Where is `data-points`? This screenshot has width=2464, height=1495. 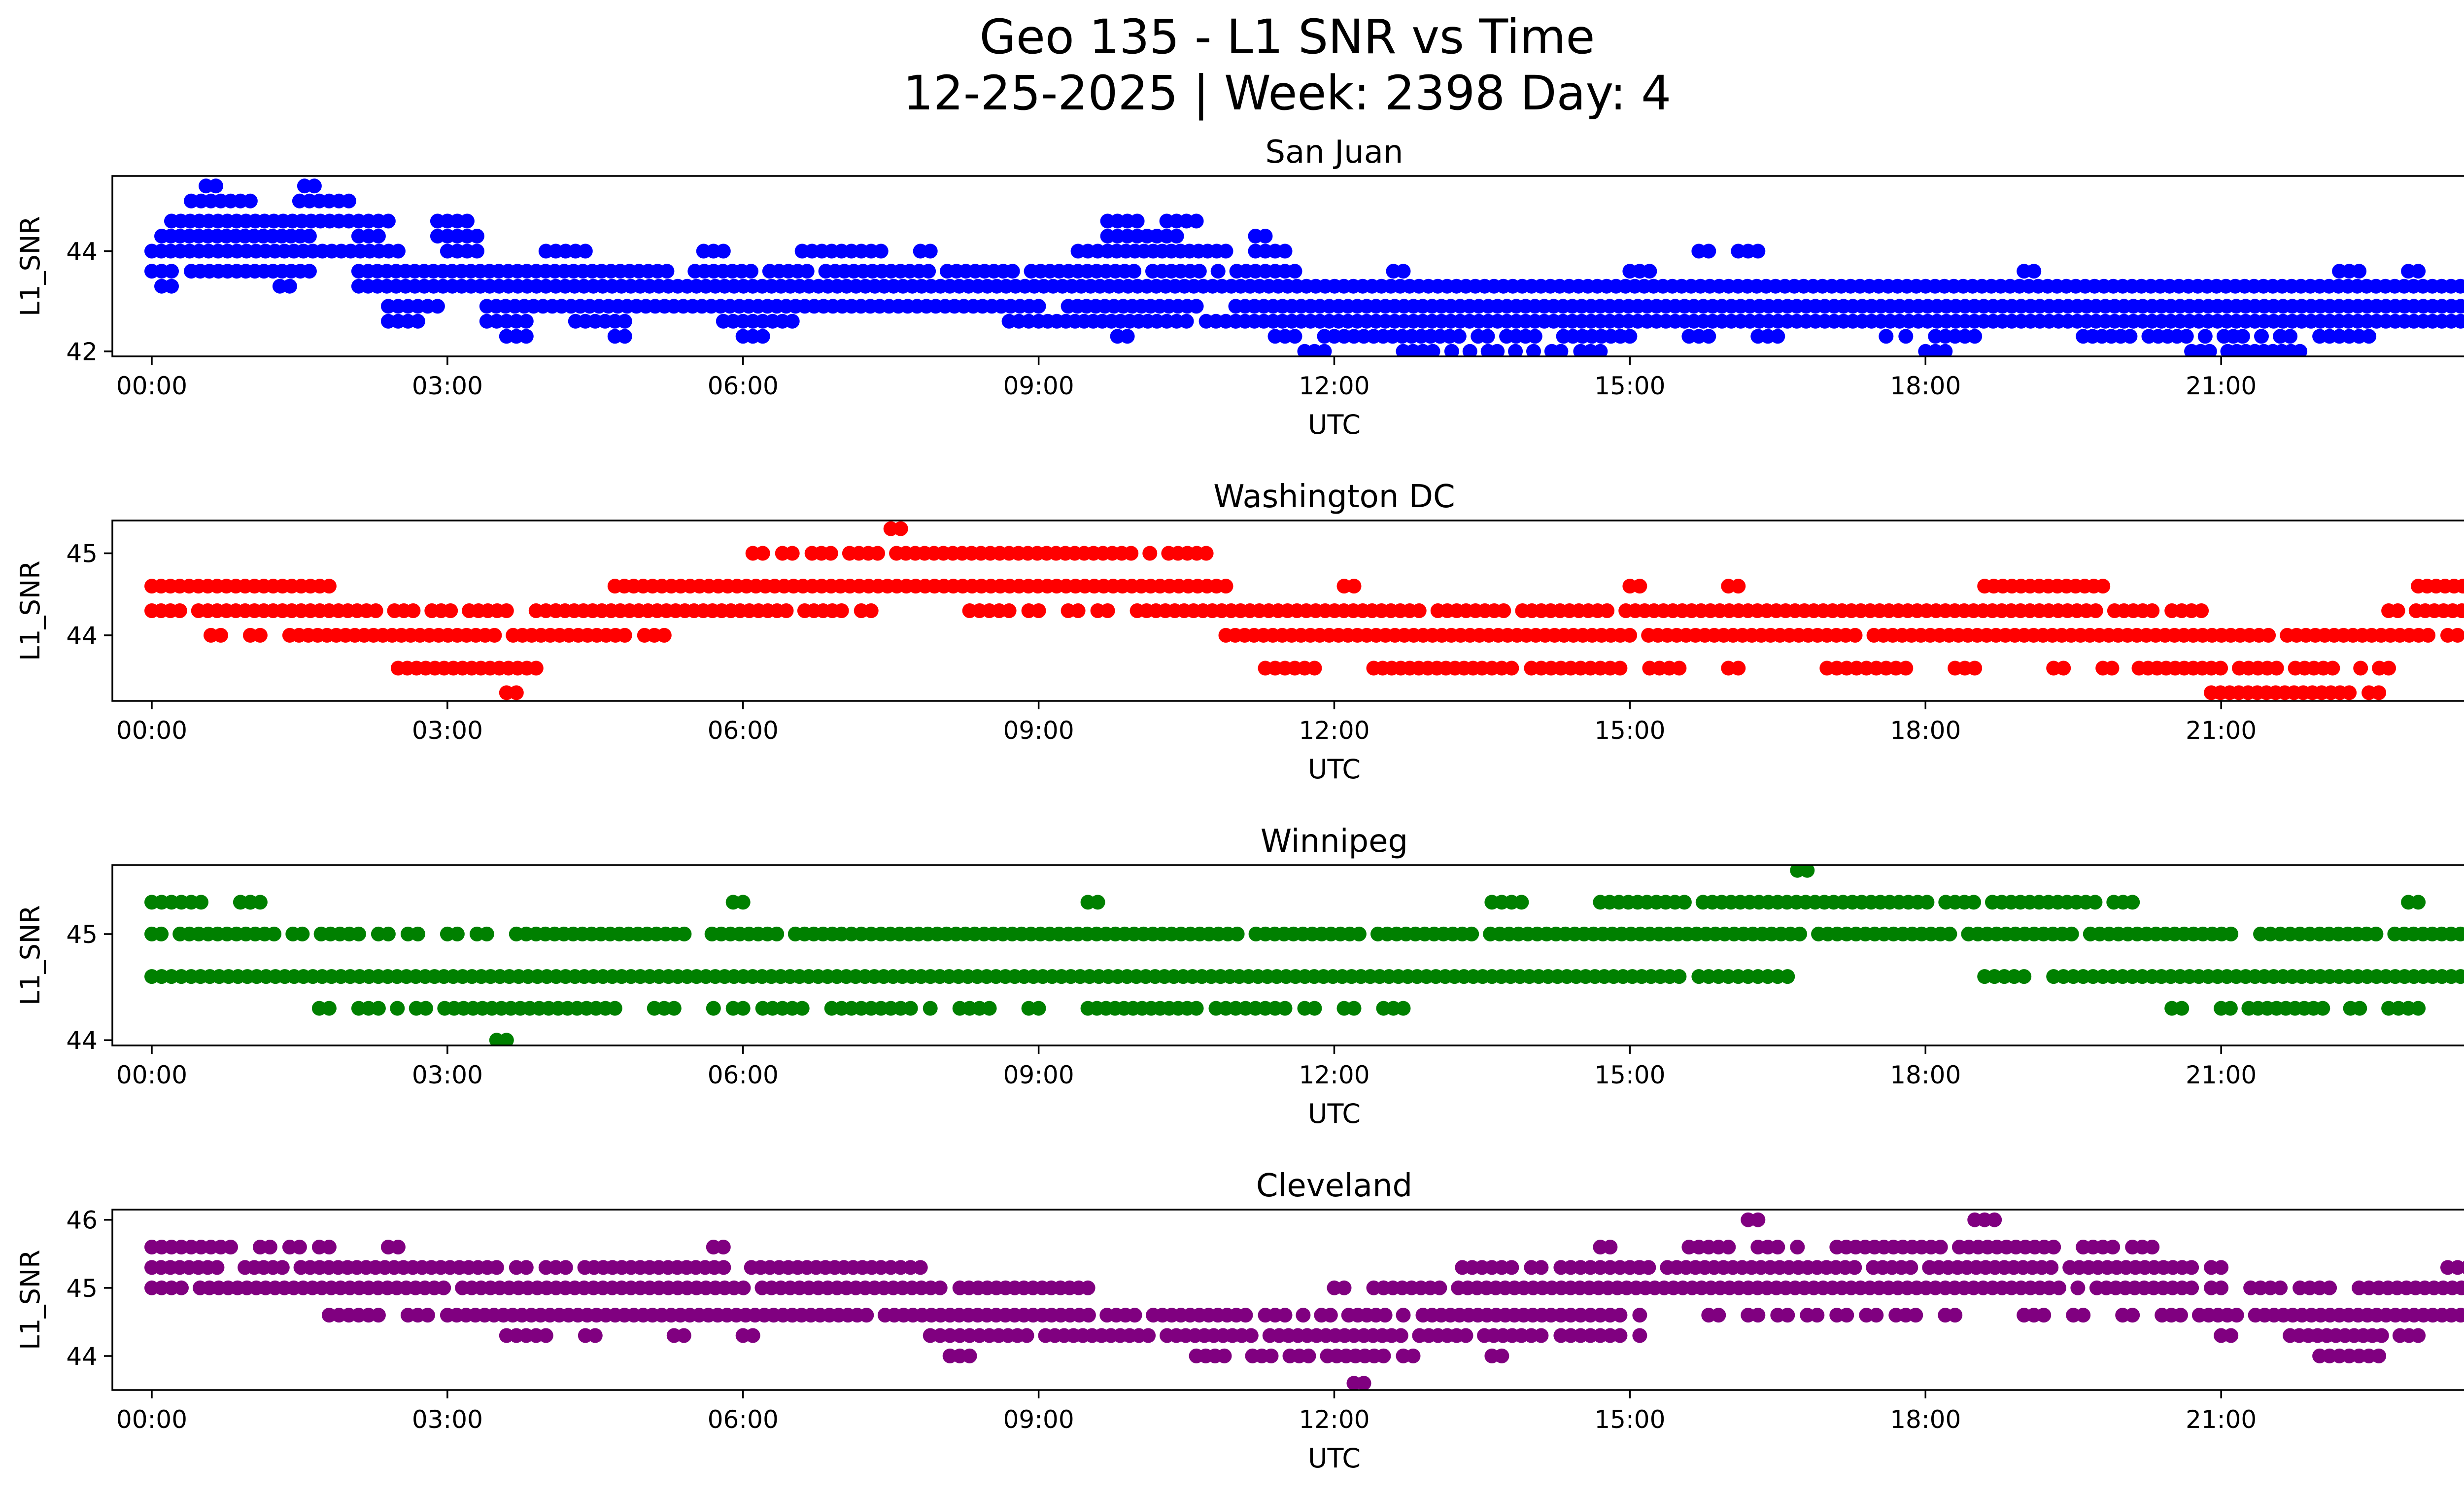 data-points is located at coordinates (1304, 267).